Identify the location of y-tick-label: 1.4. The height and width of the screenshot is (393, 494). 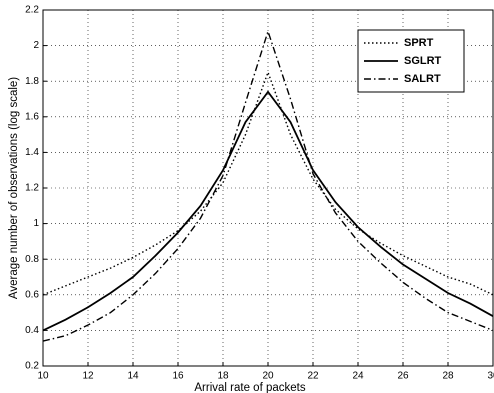
(32, 152).